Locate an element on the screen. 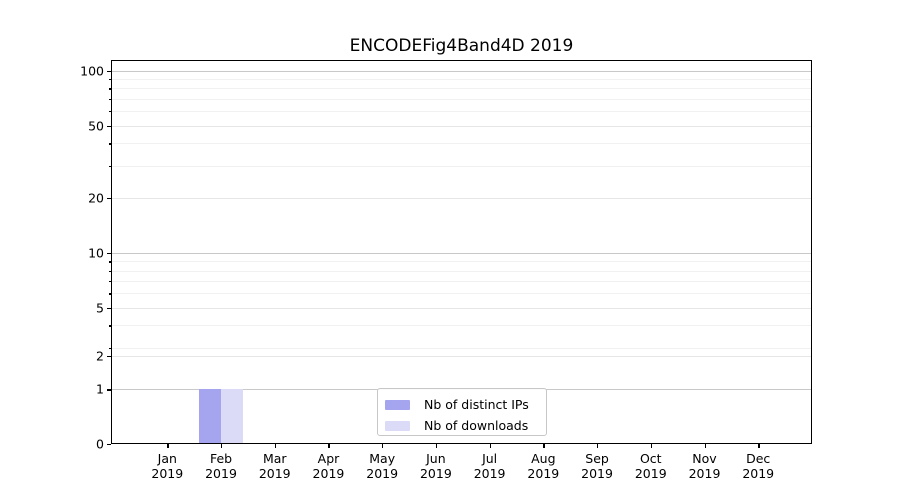 The image size is (900, 500). x-tick-label: Aug 2019 is located at coordinates (543, 466).